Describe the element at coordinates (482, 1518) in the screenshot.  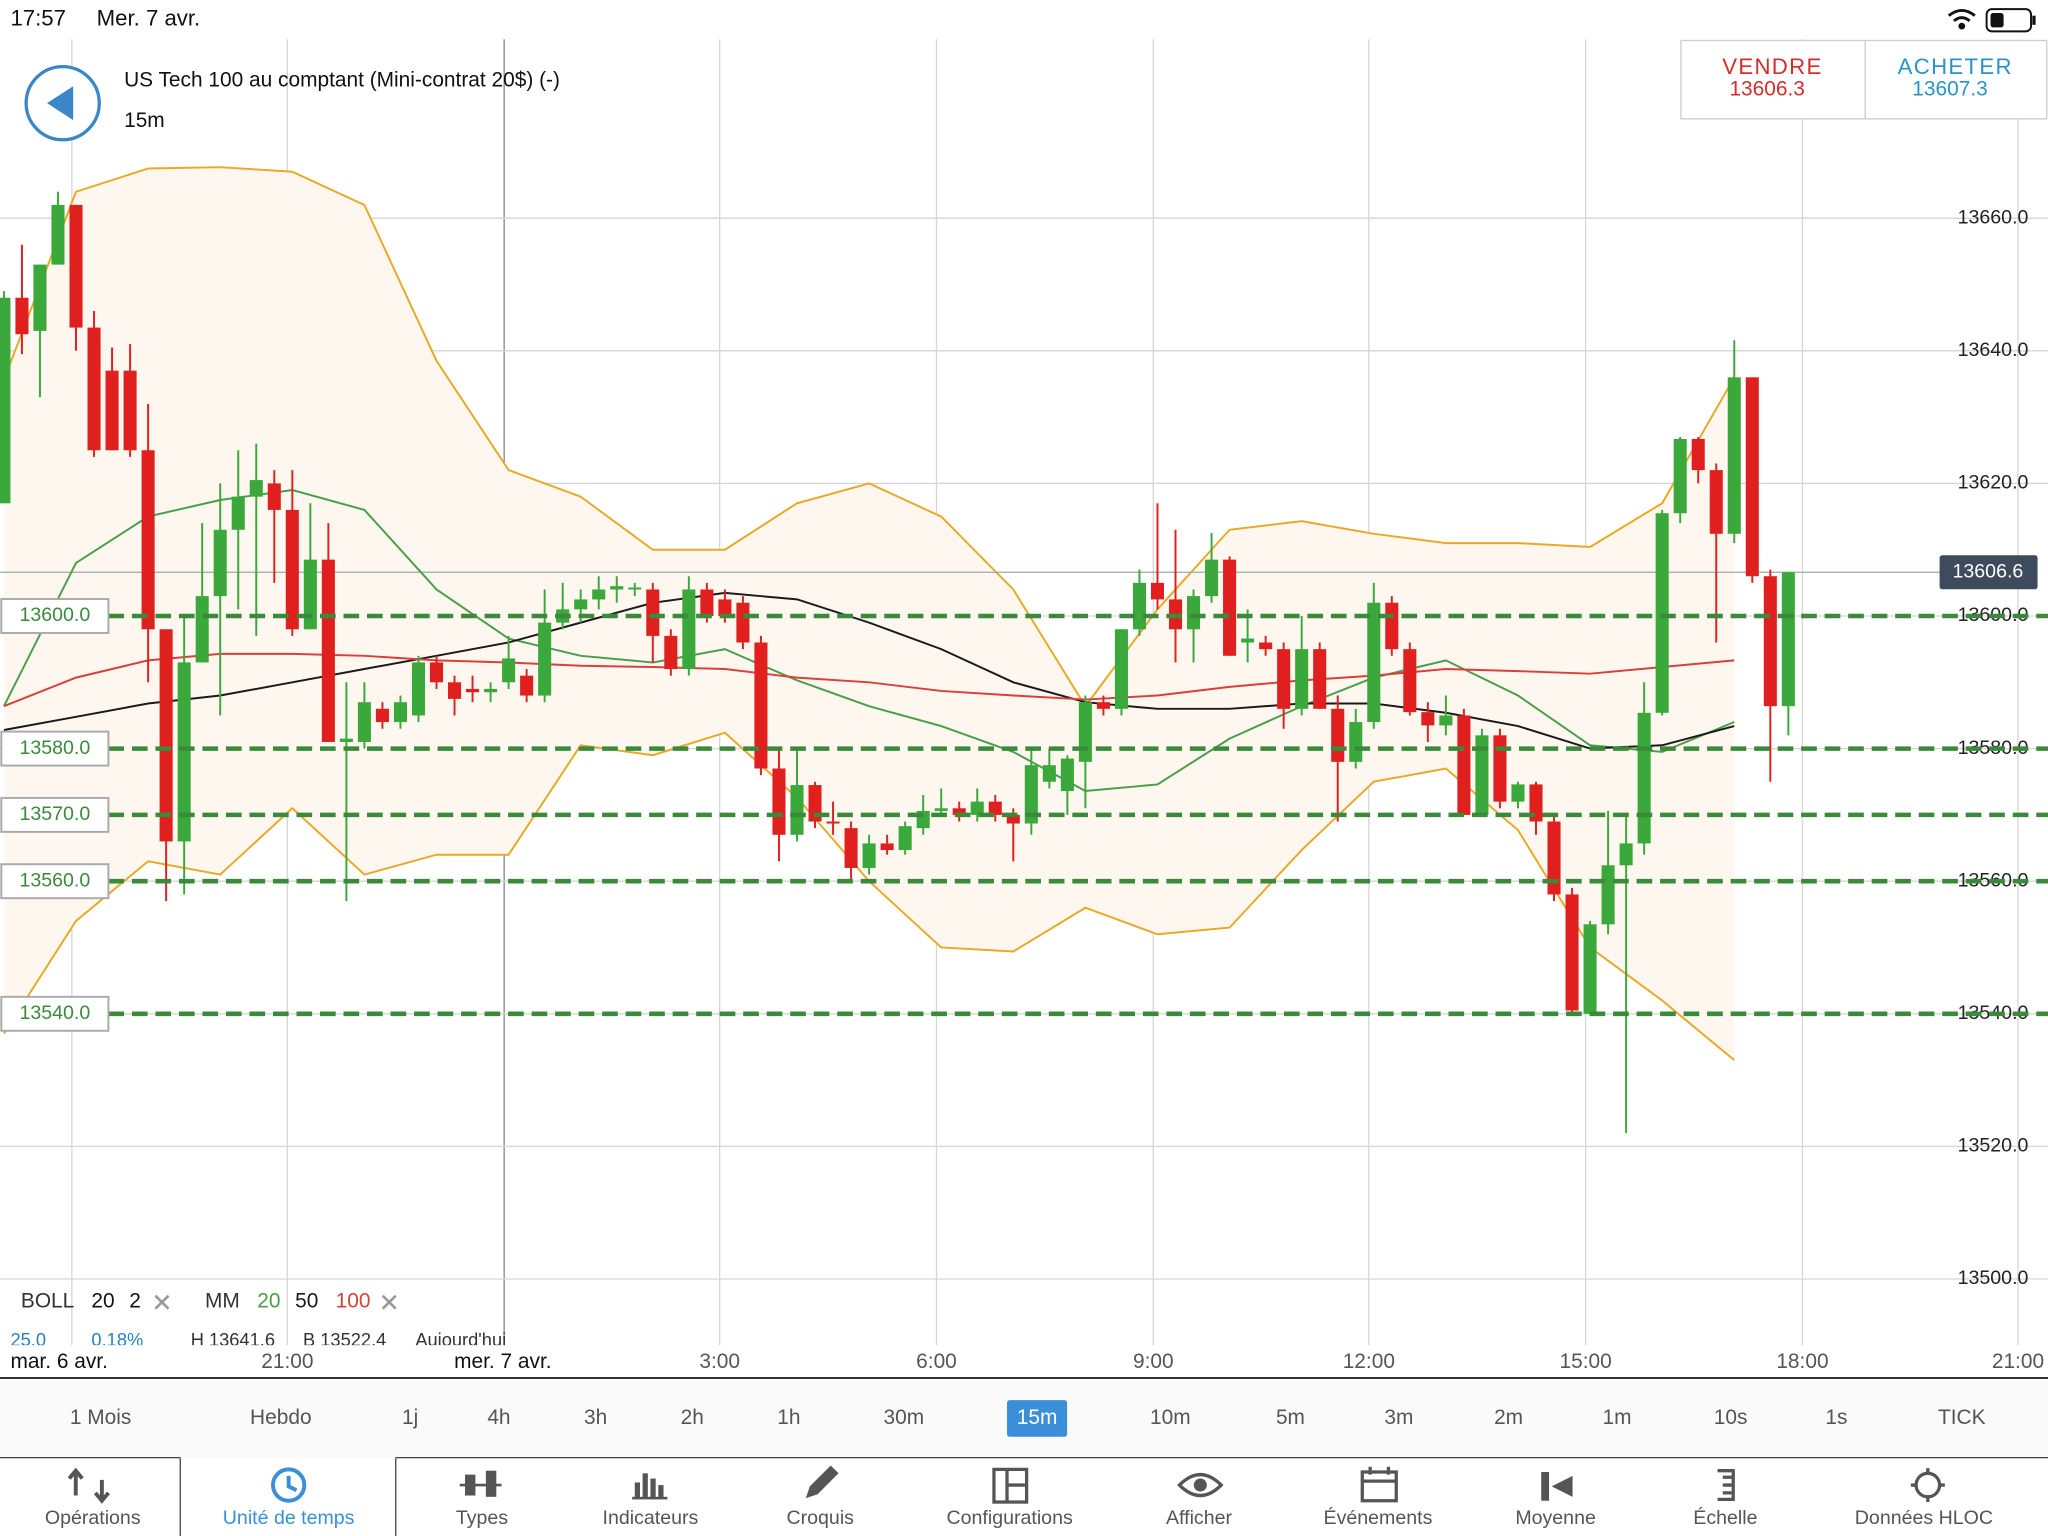
I see `toolbar-item: Types` at that location.